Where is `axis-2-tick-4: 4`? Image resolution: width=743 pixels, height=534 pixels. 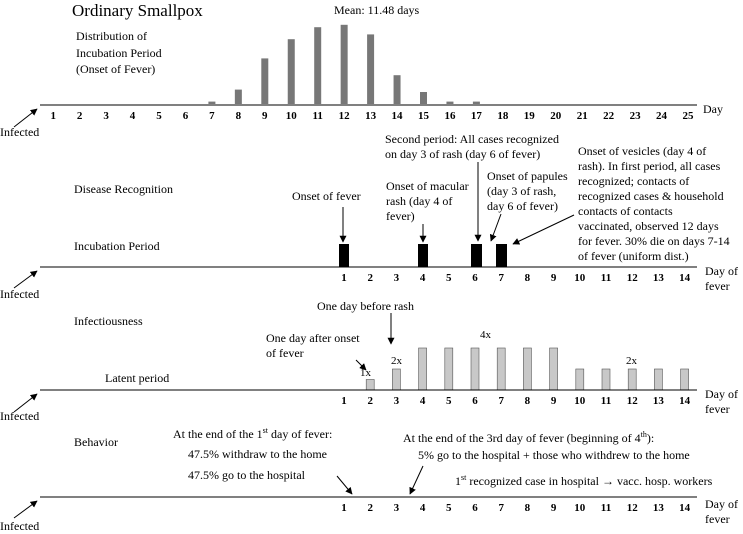 axis-2-tick-4: 4 is located at coordinates (423, 278).